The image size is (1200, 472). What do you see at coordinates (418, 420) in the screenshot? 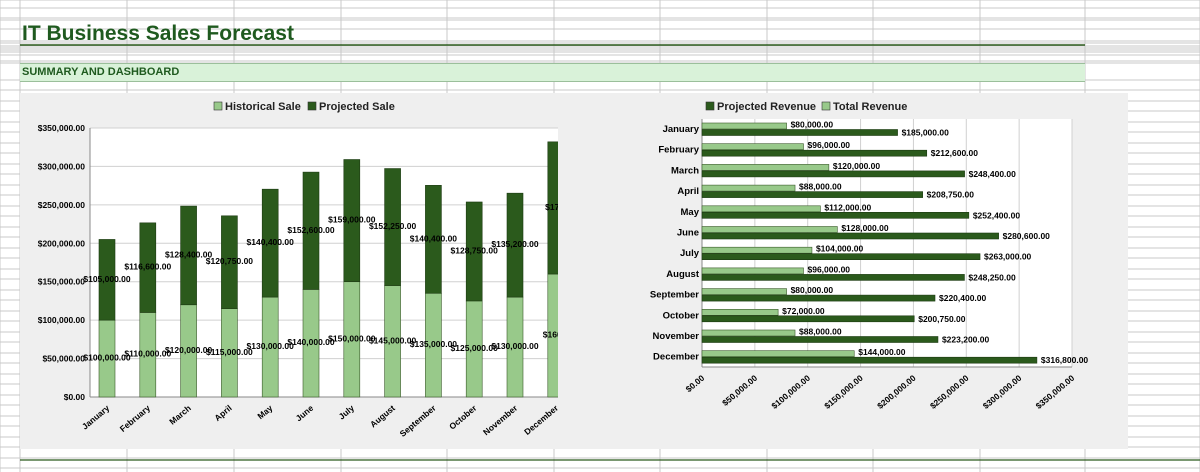
I see `x-tick-label: September` at bounding box center [418, 420].